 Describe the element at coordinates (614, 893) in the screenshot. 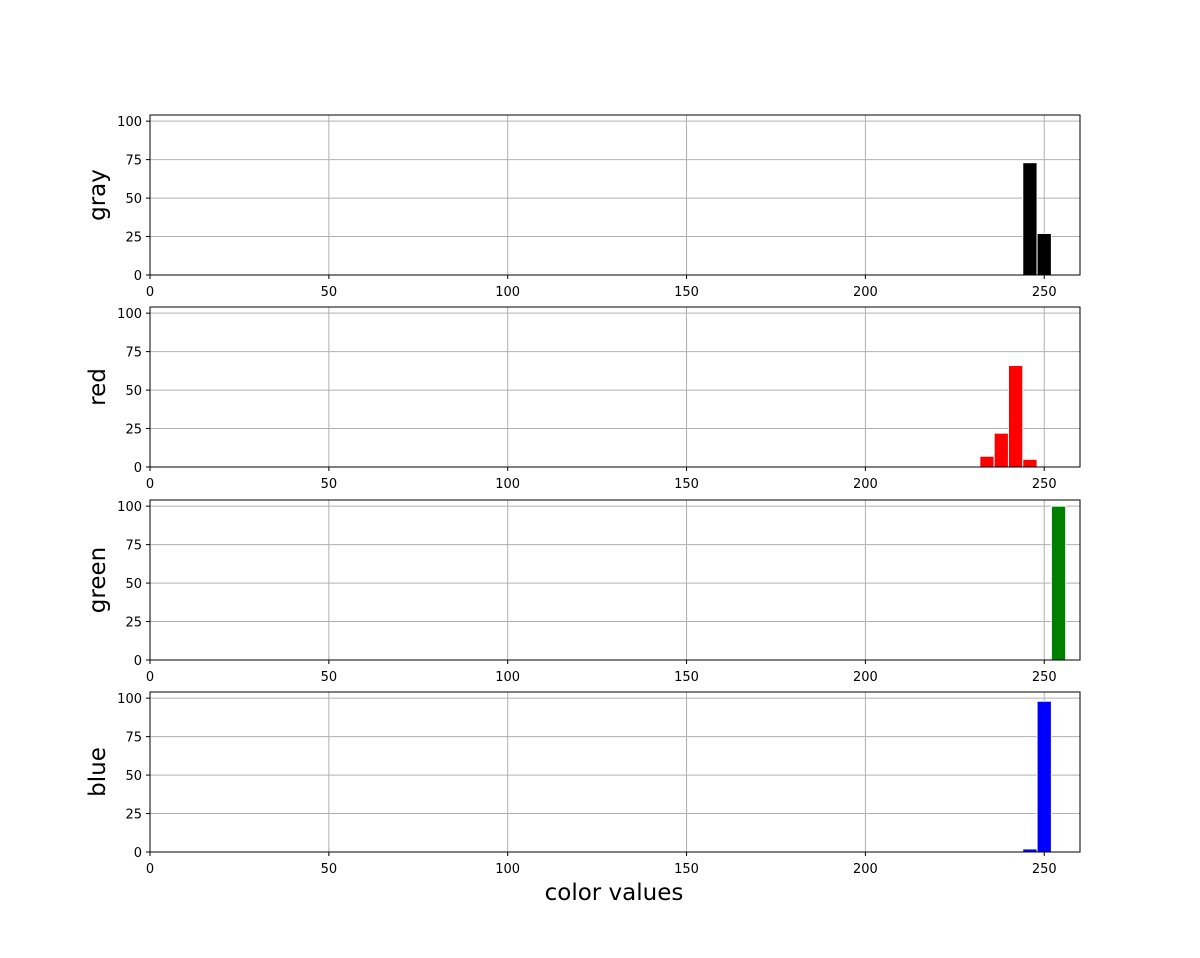

I see `x-axis-label: color values` at that location.